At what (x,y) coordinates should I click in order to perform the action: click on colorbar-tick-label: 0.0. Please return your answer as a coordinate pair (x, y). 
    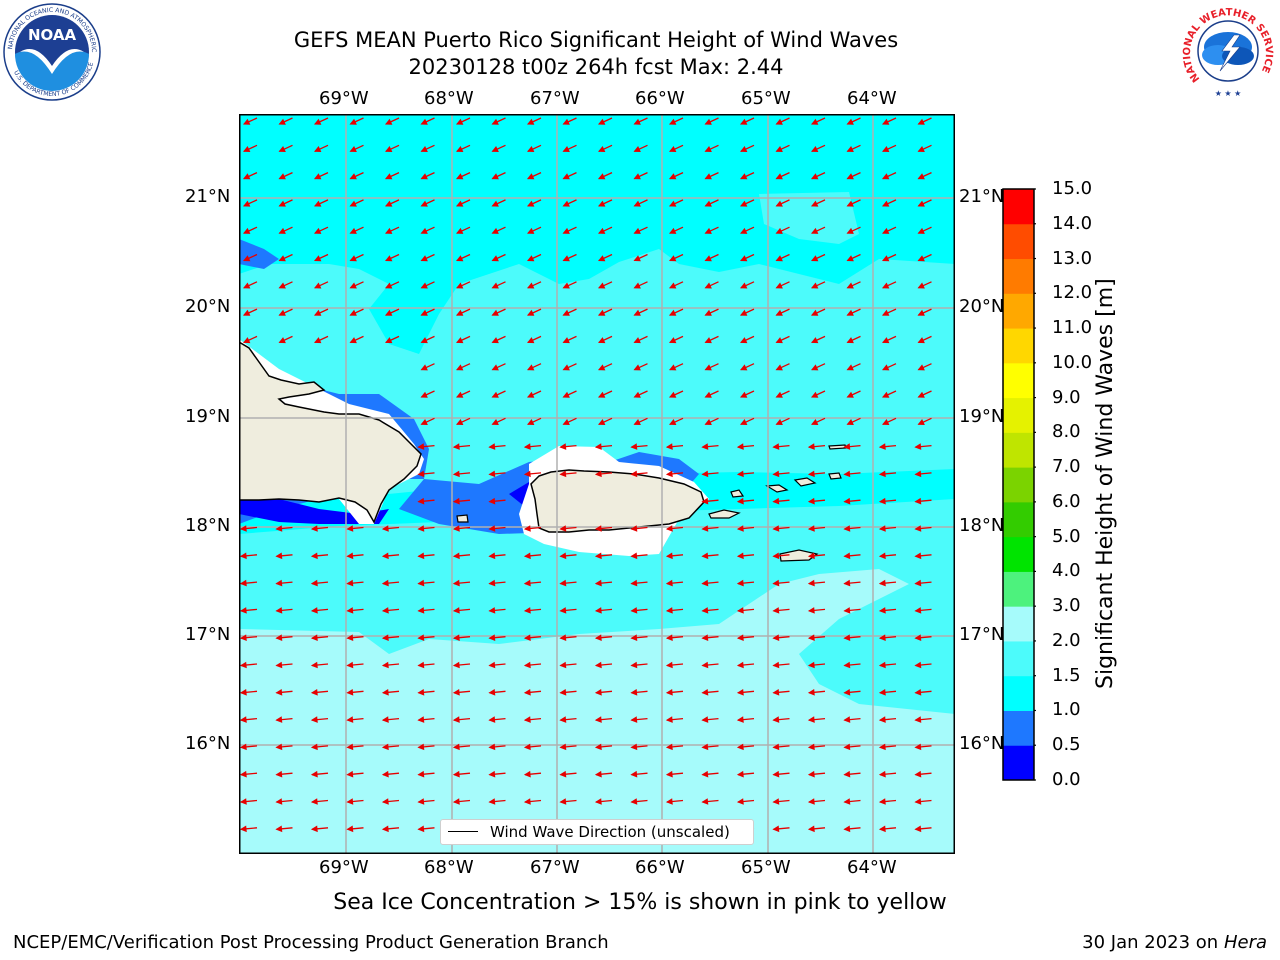
    Looking at the image, I should click on (1066, 779).